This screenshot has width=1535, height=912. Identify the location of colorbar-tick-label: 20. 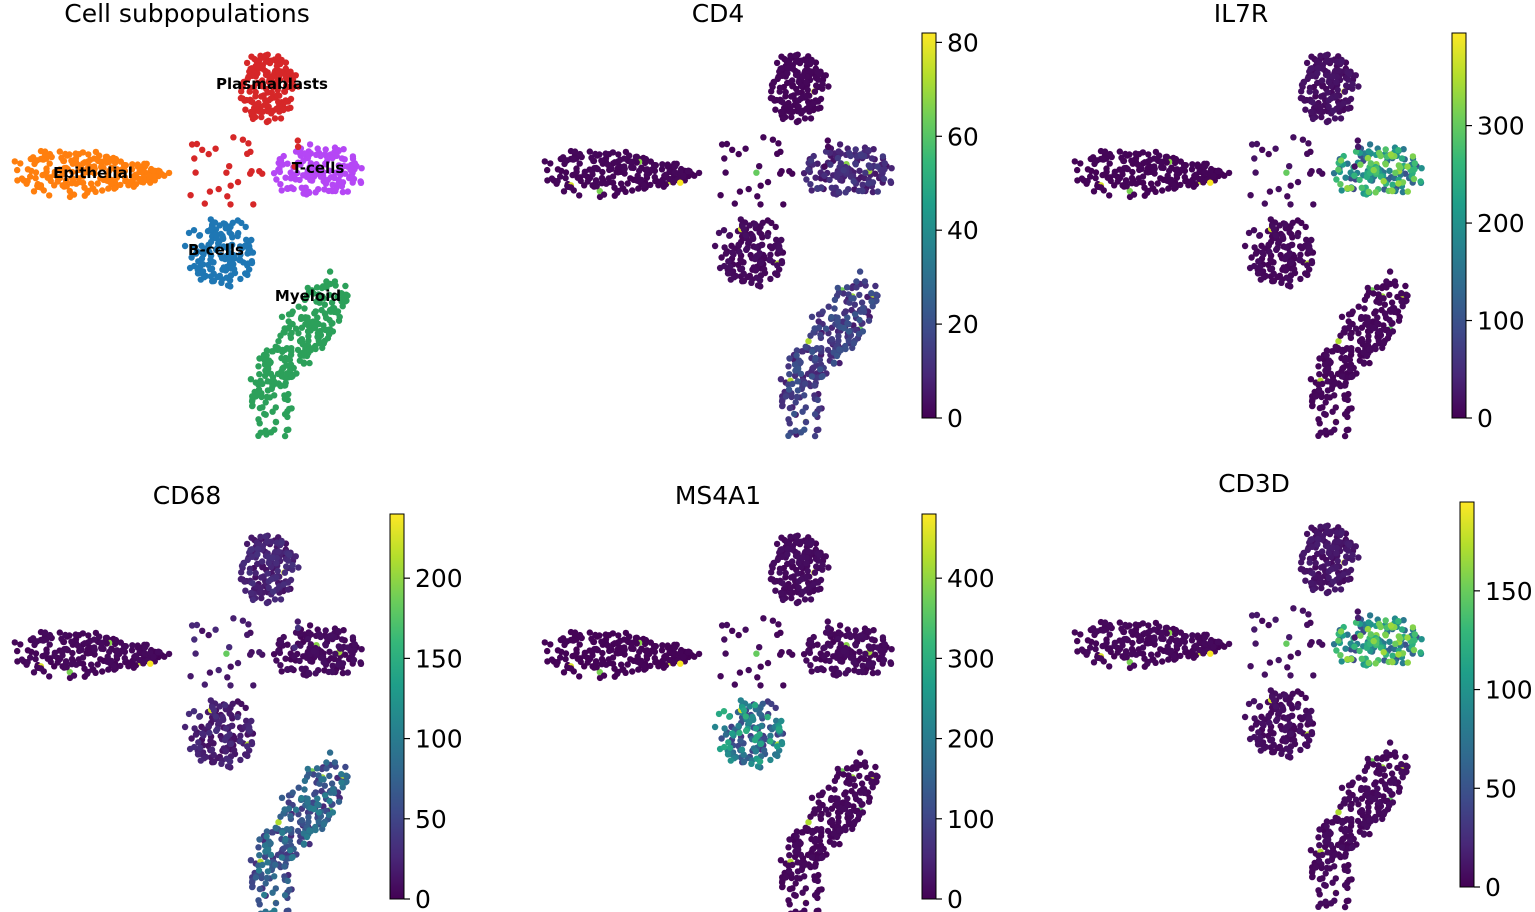
(963, 324).